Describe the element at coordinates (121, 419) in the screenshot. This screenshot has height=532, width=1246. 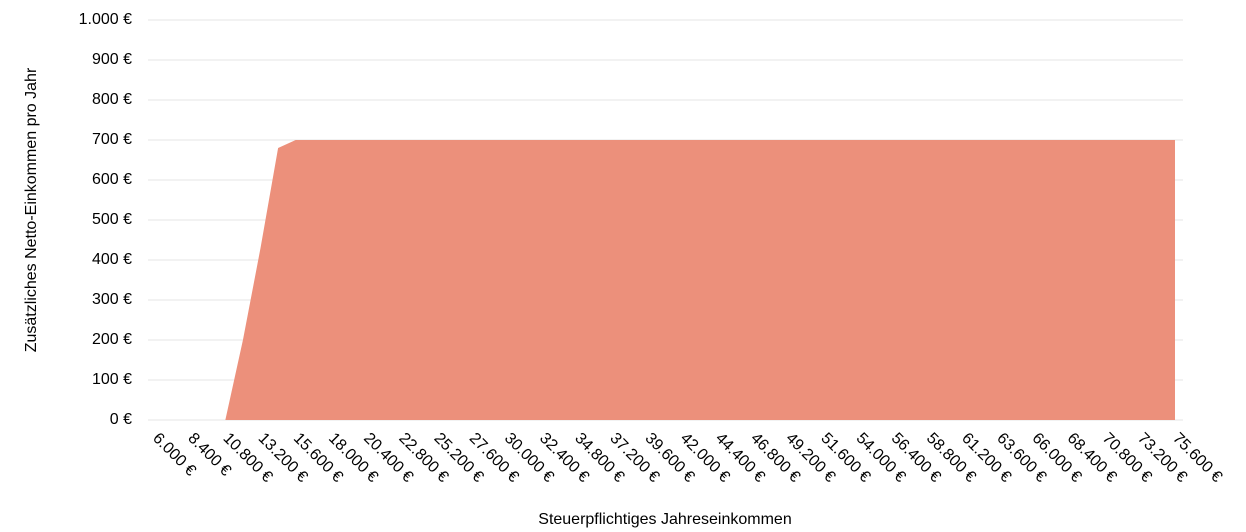
I see `y-tick-label: 0 €` at that location.